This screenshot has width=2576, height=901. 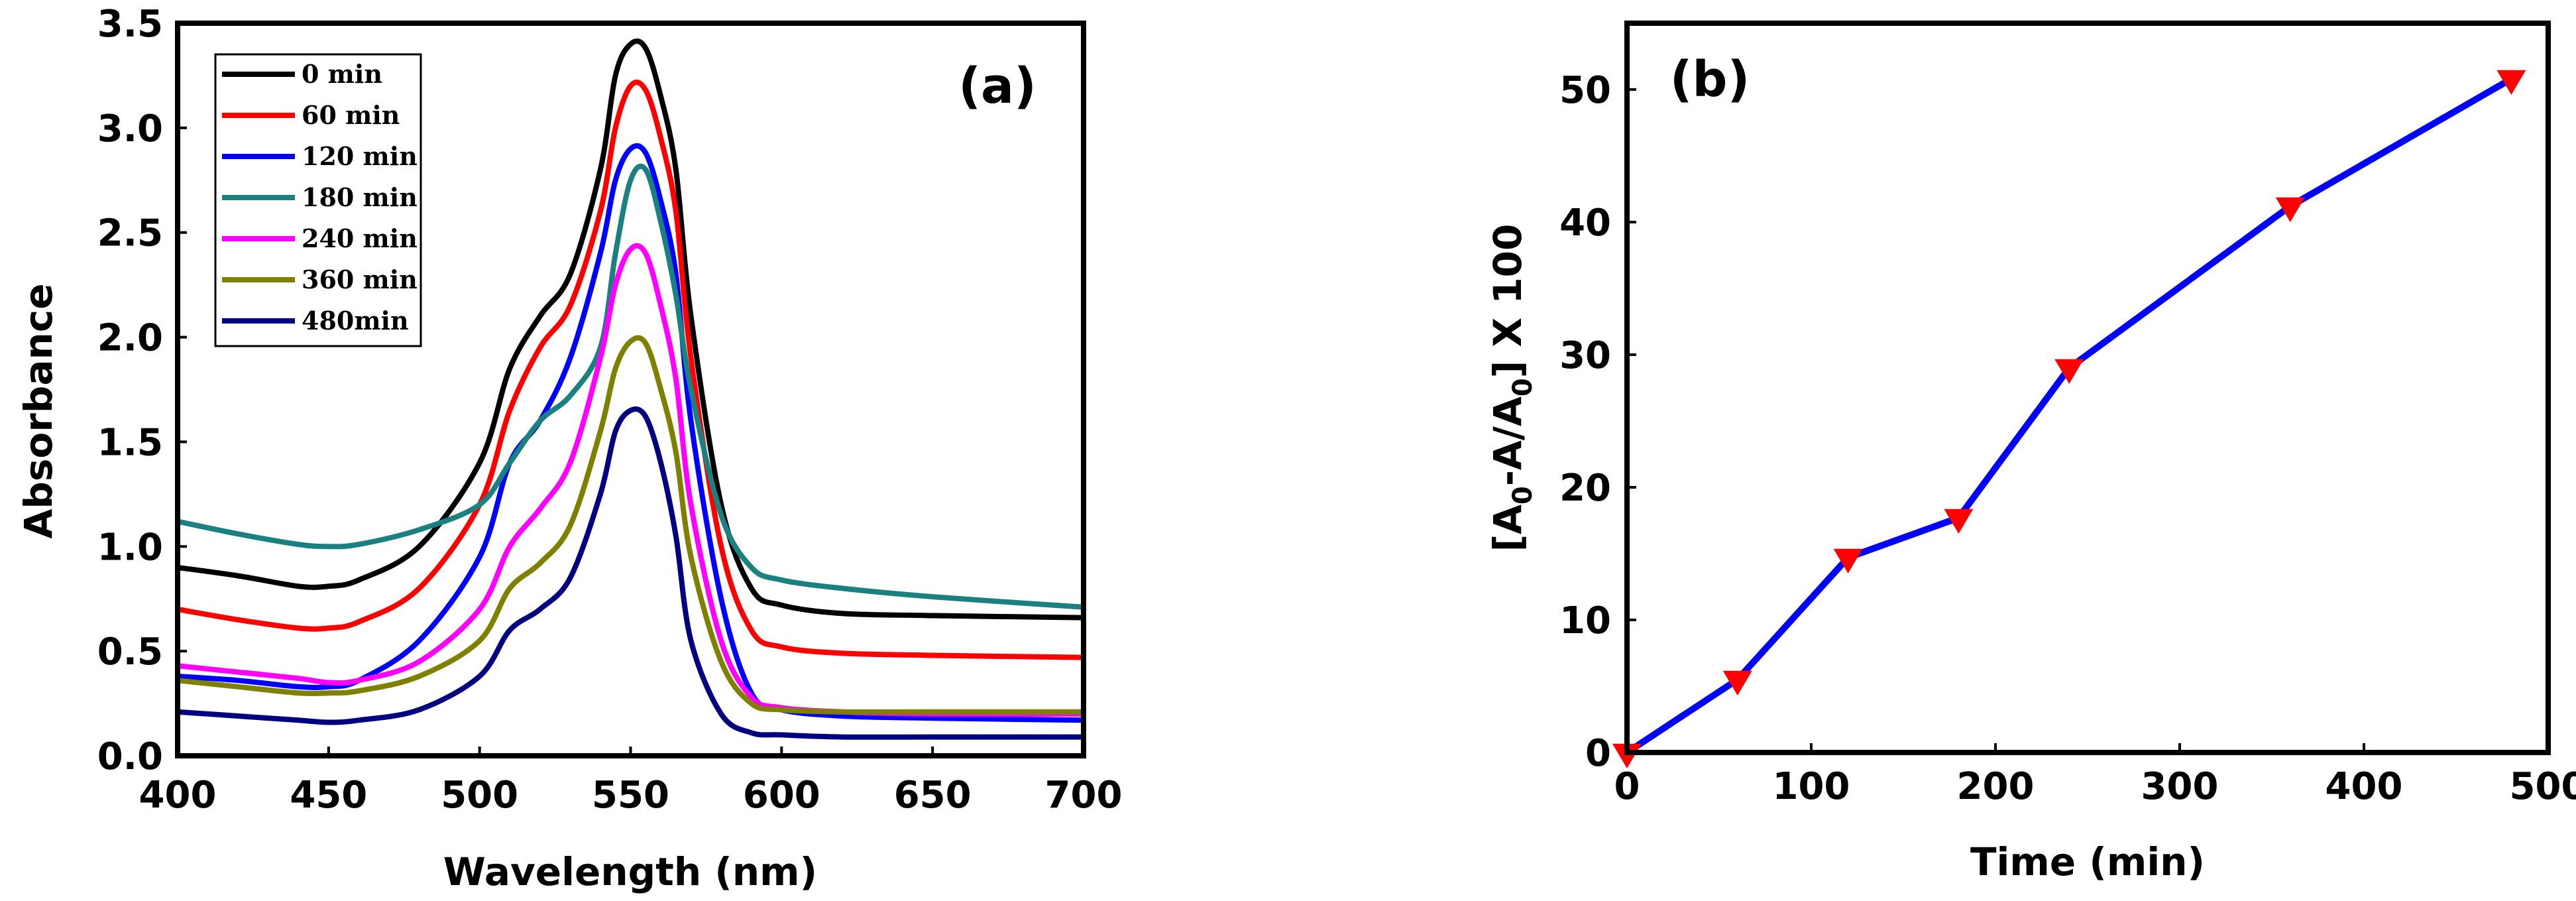 What do you see at coordinates (1585, 488) in the screenshot?
I see `panel-b-y-tick-label-2: 20` at bounding box center [1585, 488].